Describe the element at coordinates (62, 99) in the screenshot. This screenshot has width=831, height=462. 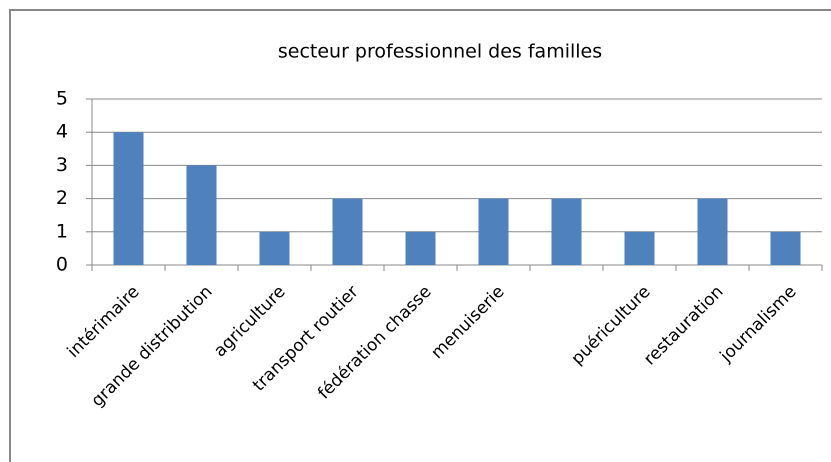
I see `y-tick-label: 5` at that location.